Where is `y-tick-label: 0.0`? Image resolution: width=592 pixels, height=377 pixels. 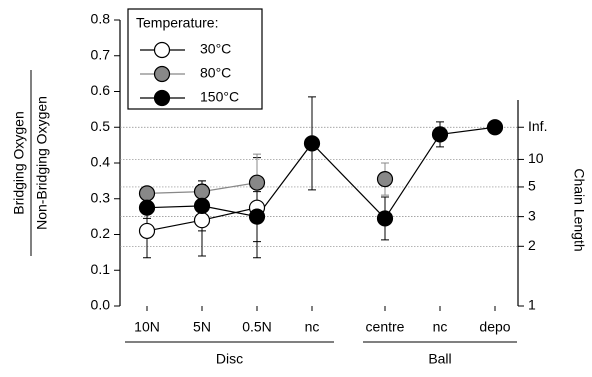 y-tick-label: 0.0 is located at coordinates (101, 305).